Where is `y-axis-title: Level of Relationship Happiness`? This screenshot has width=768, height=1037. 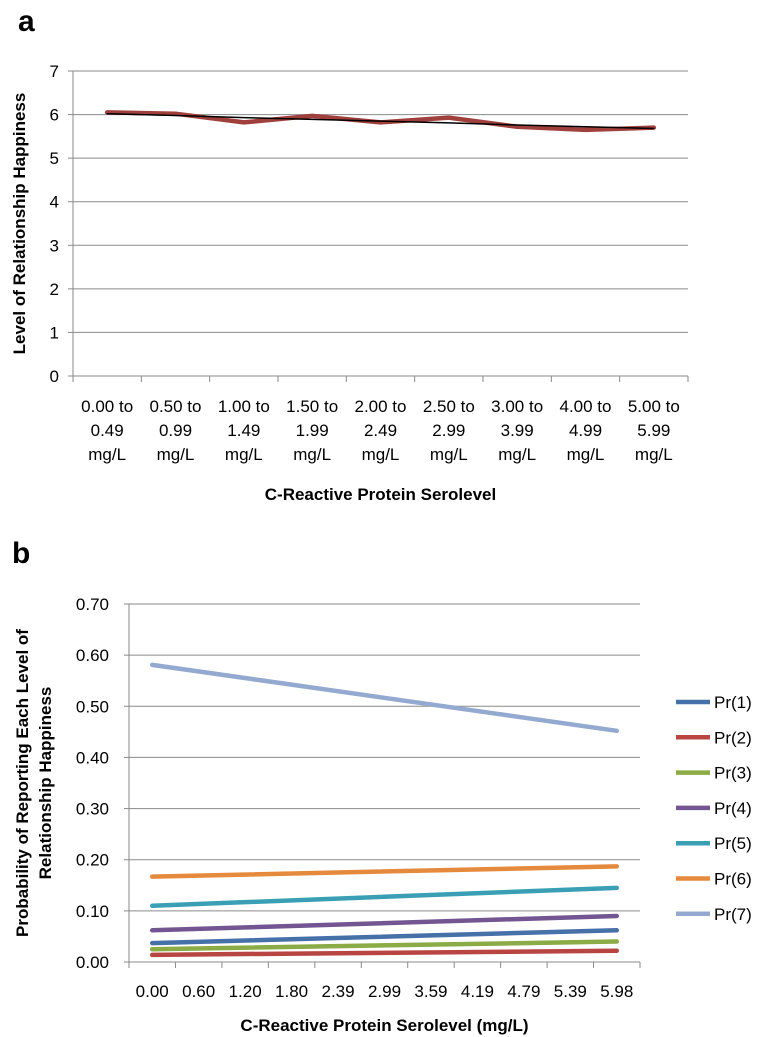 y-axis-title: Level of Relationship Happiness is located at coordinates (19, 224).